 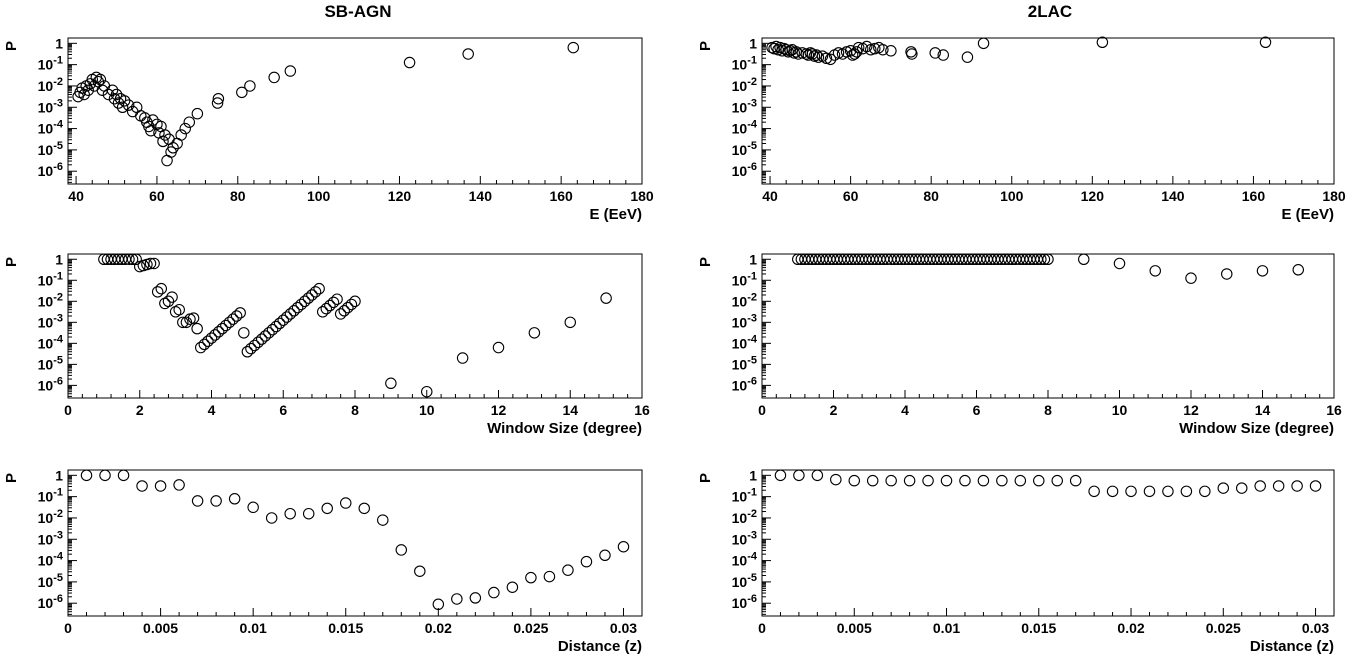 What do you see at coordinates (1048, 410) in the screenshot?
I see `x-tick-label: 8` at bounding box center [1048, 410].